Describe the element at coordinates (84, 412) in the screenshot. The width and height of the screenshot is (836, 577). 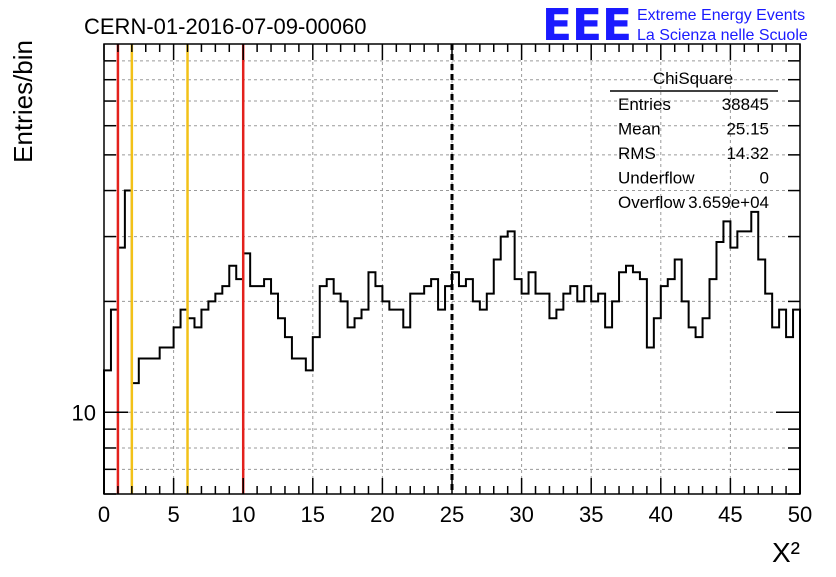
I see `y-tick-label: 10` at that location.